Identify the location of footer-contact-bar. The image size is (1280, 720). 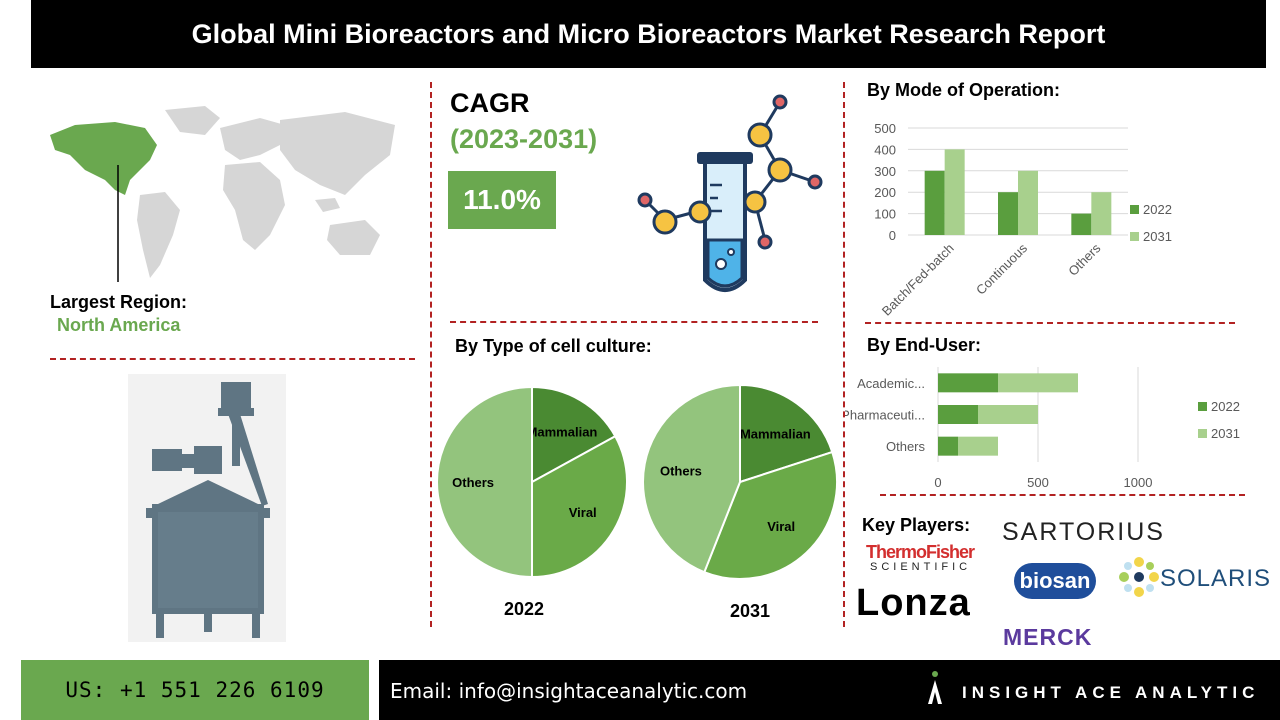
(829, 690).